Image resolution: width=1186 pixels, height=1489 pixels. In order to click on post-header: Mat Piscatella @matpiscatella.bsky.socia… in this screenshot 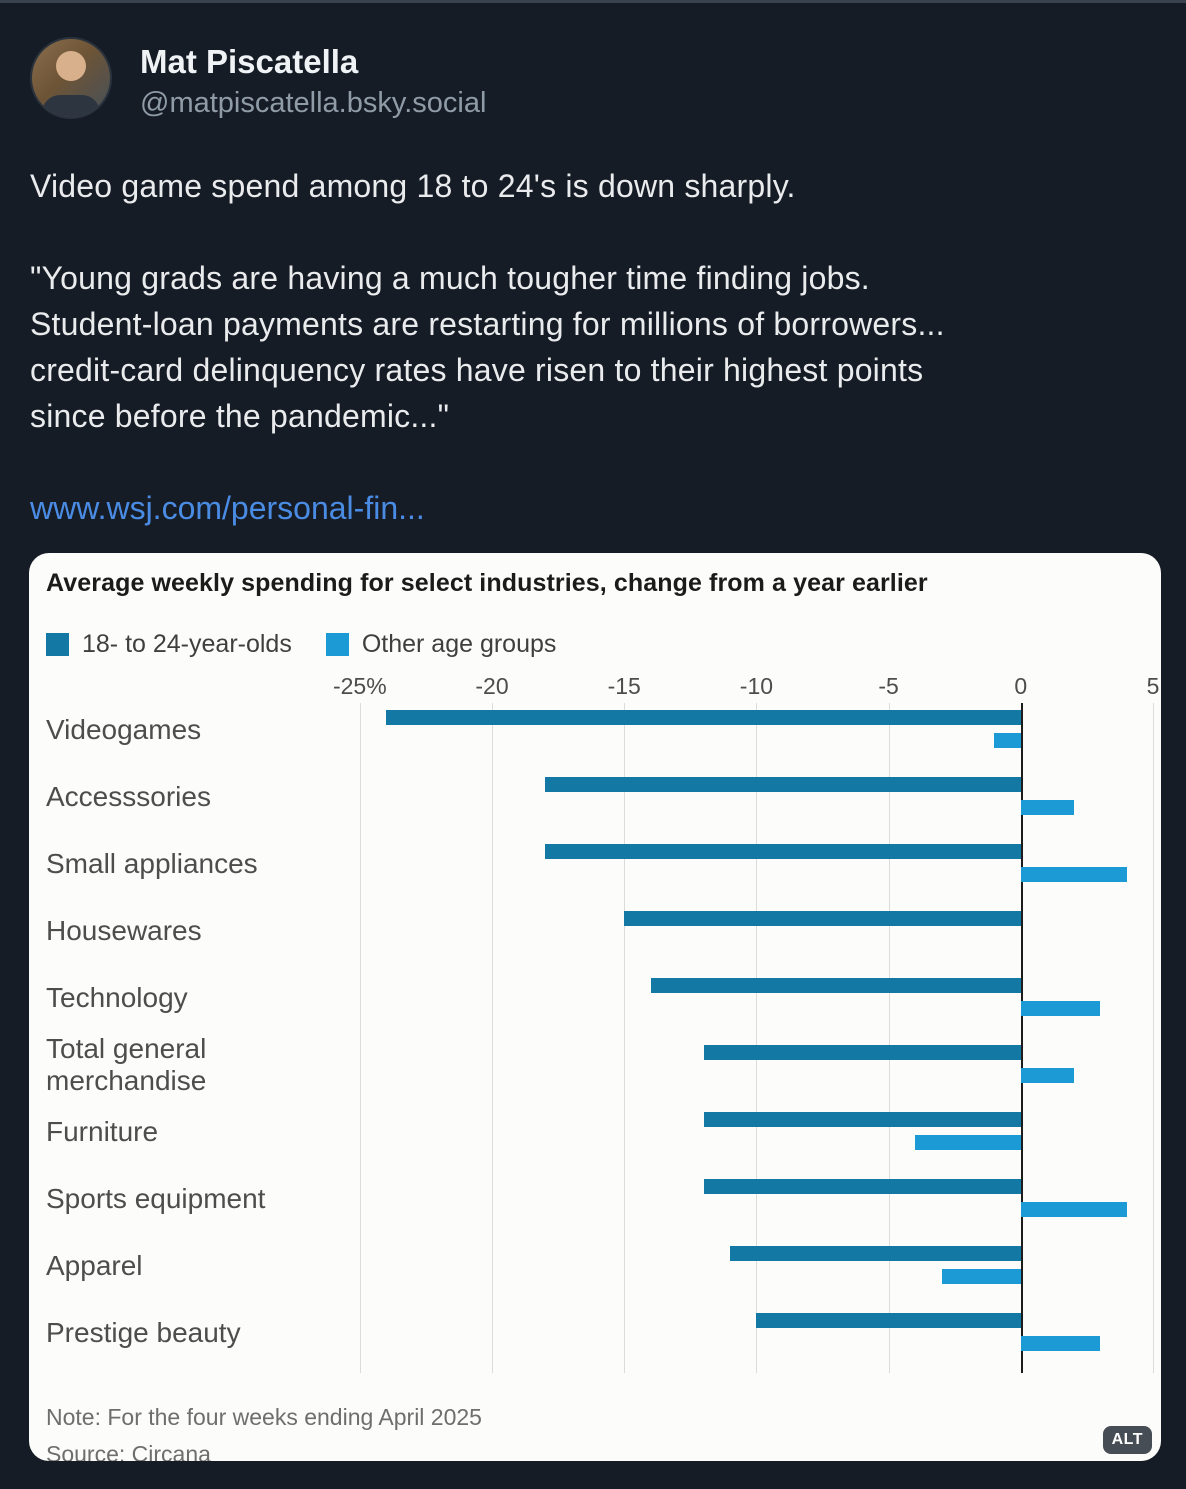, I will do `click(593, 80)`.